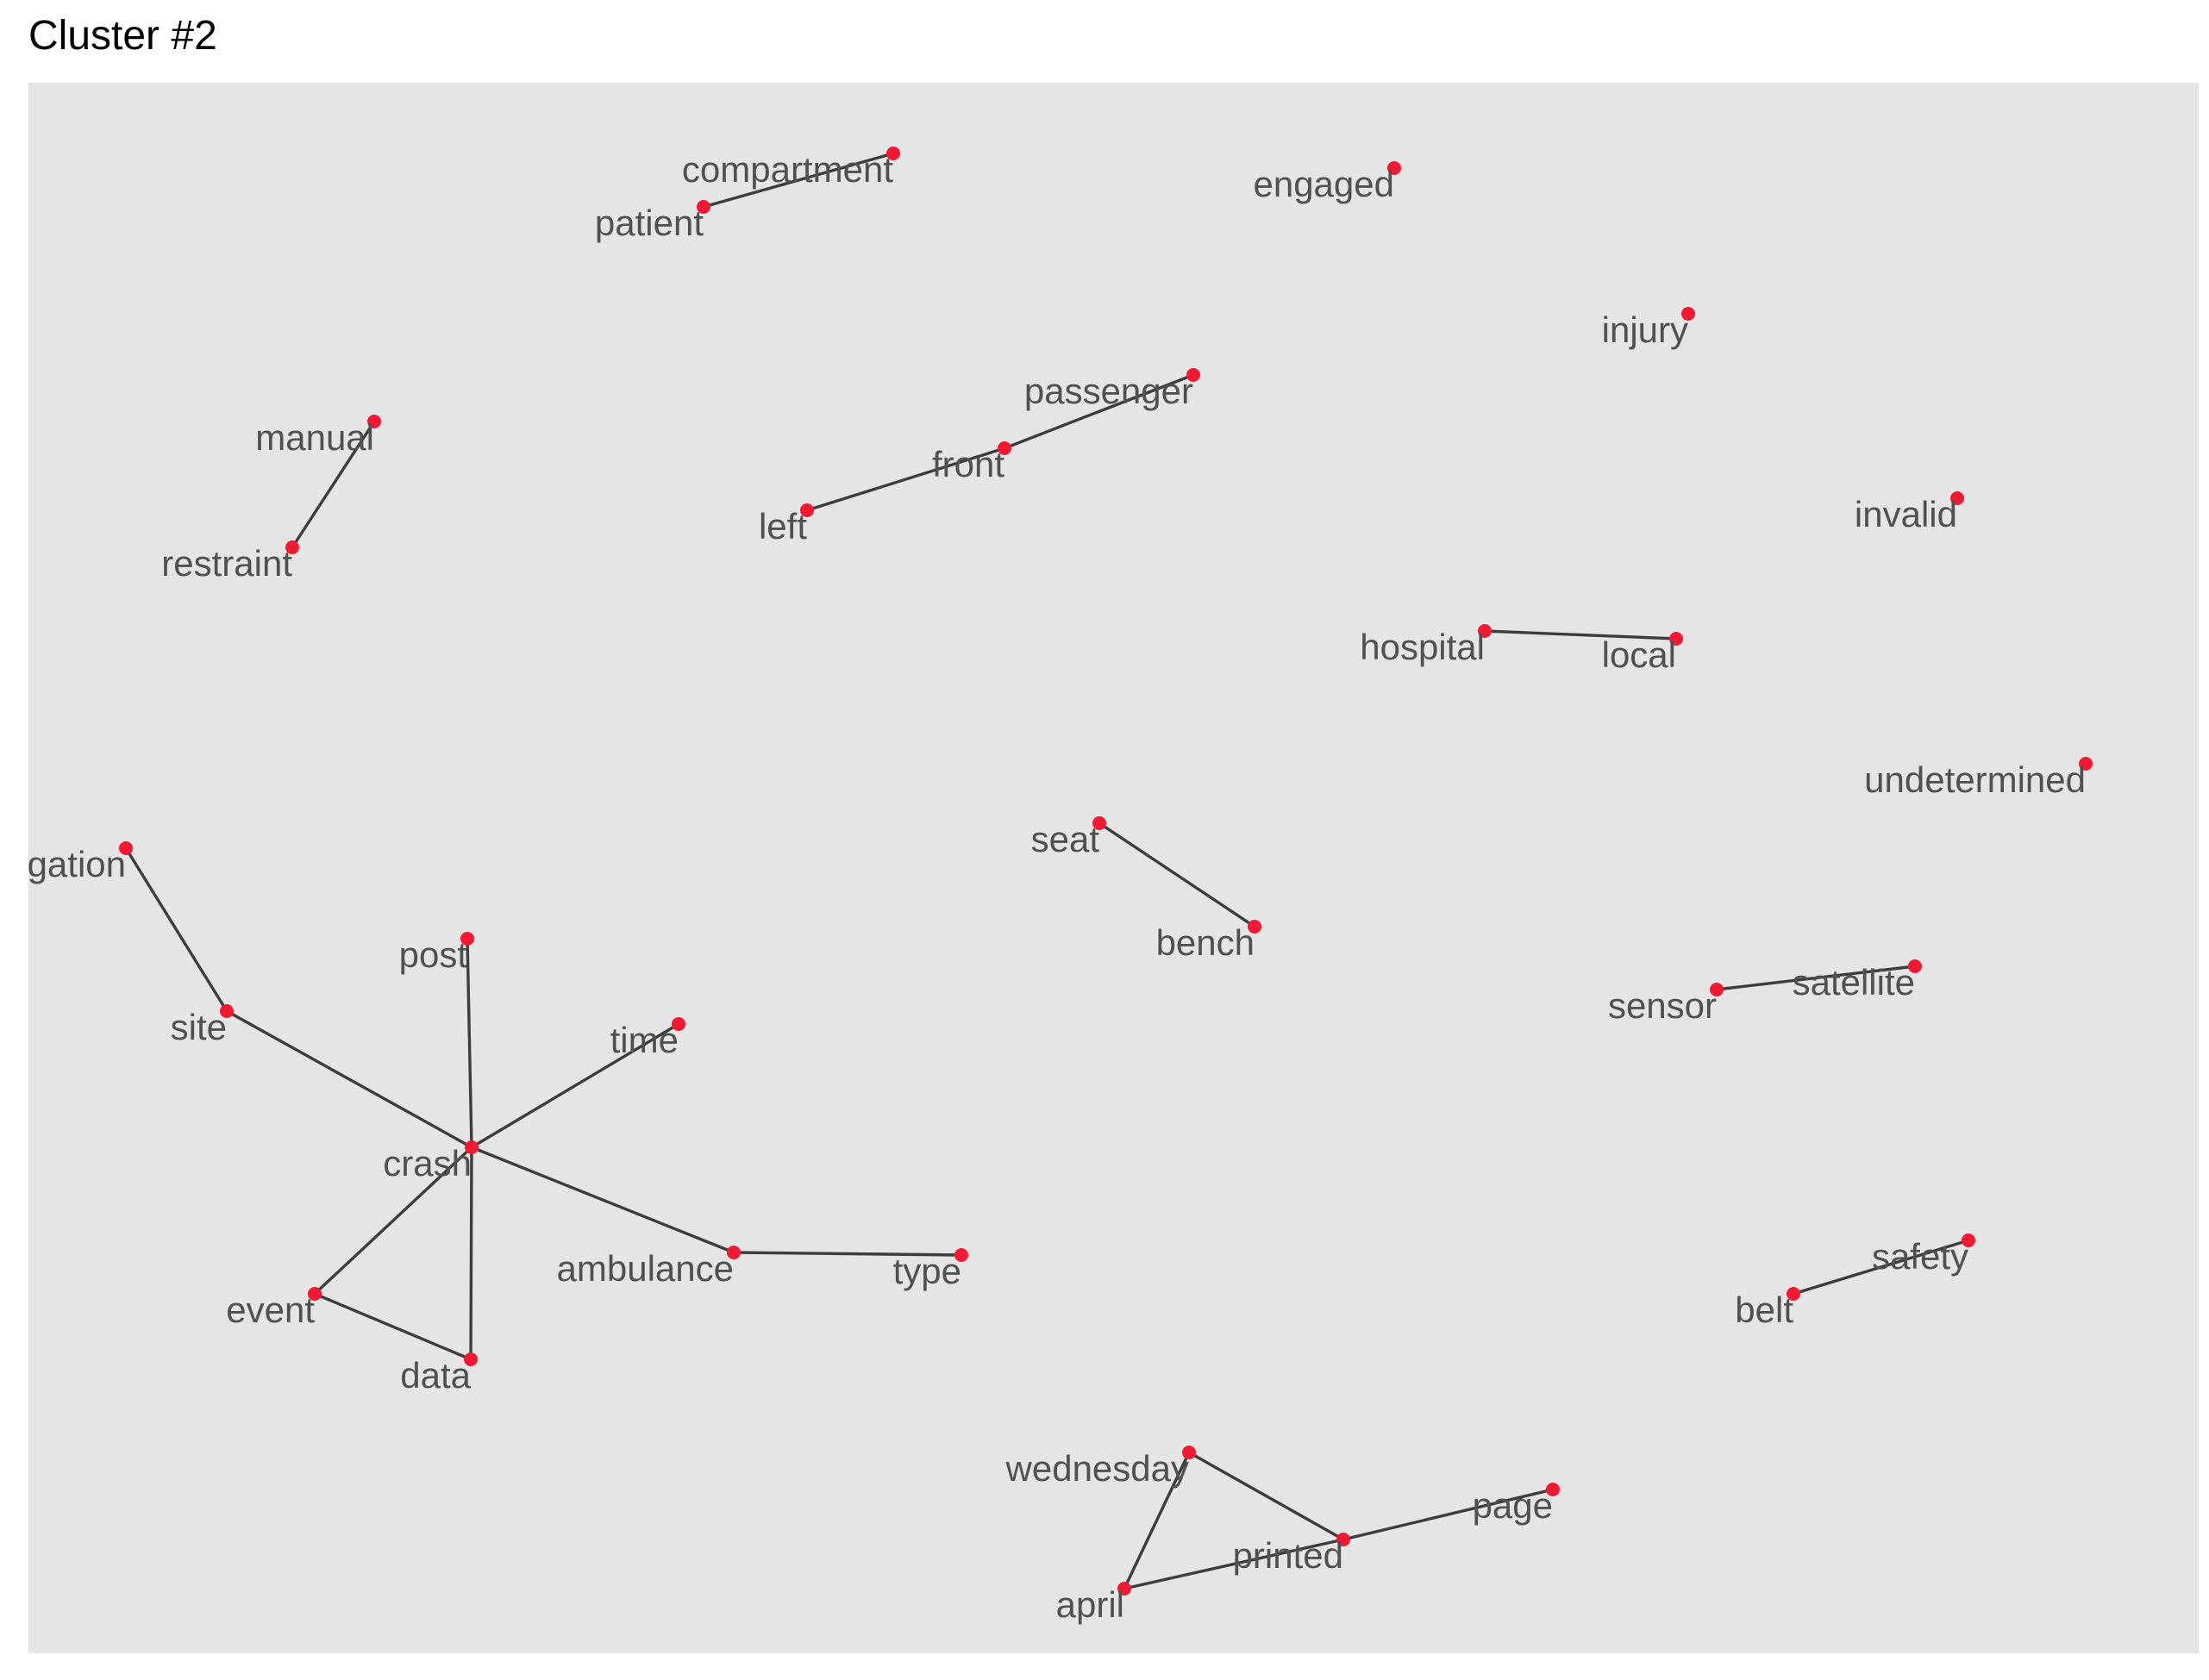  What do you see at coordinates (847, 1254) in the screenshot?
I see `edge-ambulance-type` at bounding box center [847, 1254].